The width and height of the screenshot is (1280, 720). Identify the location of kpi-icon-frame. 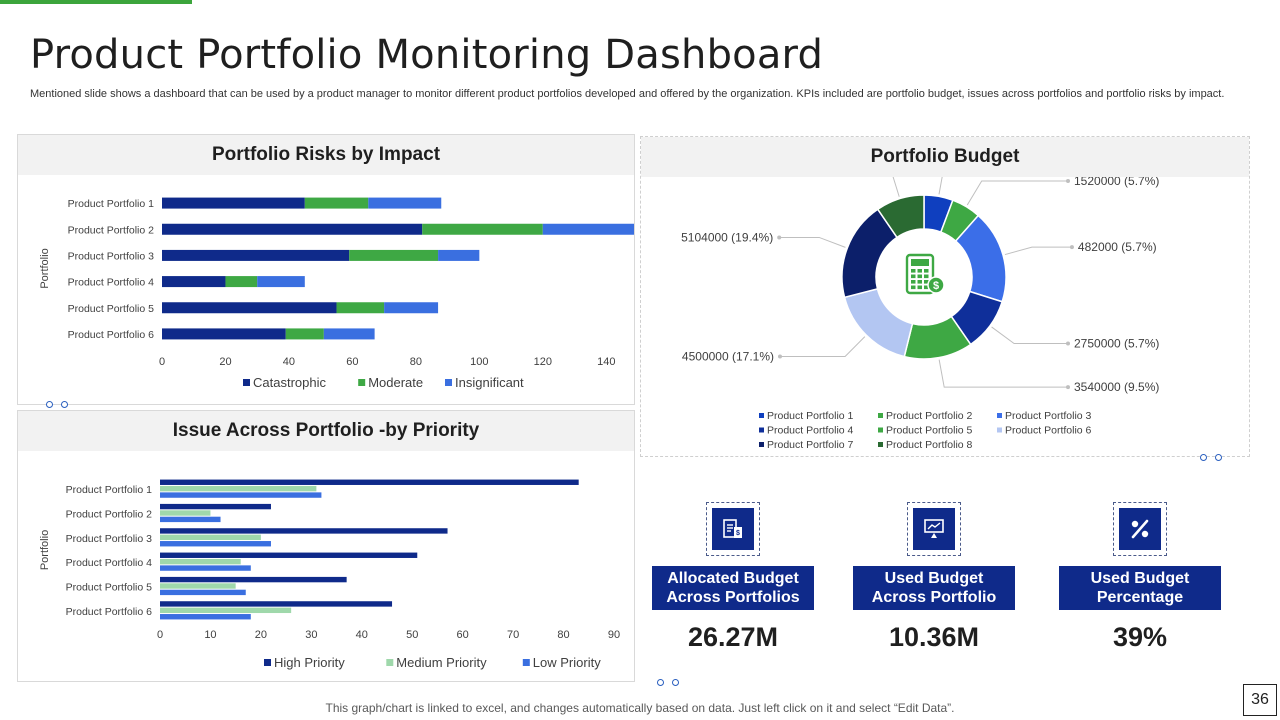
(1140, 529).